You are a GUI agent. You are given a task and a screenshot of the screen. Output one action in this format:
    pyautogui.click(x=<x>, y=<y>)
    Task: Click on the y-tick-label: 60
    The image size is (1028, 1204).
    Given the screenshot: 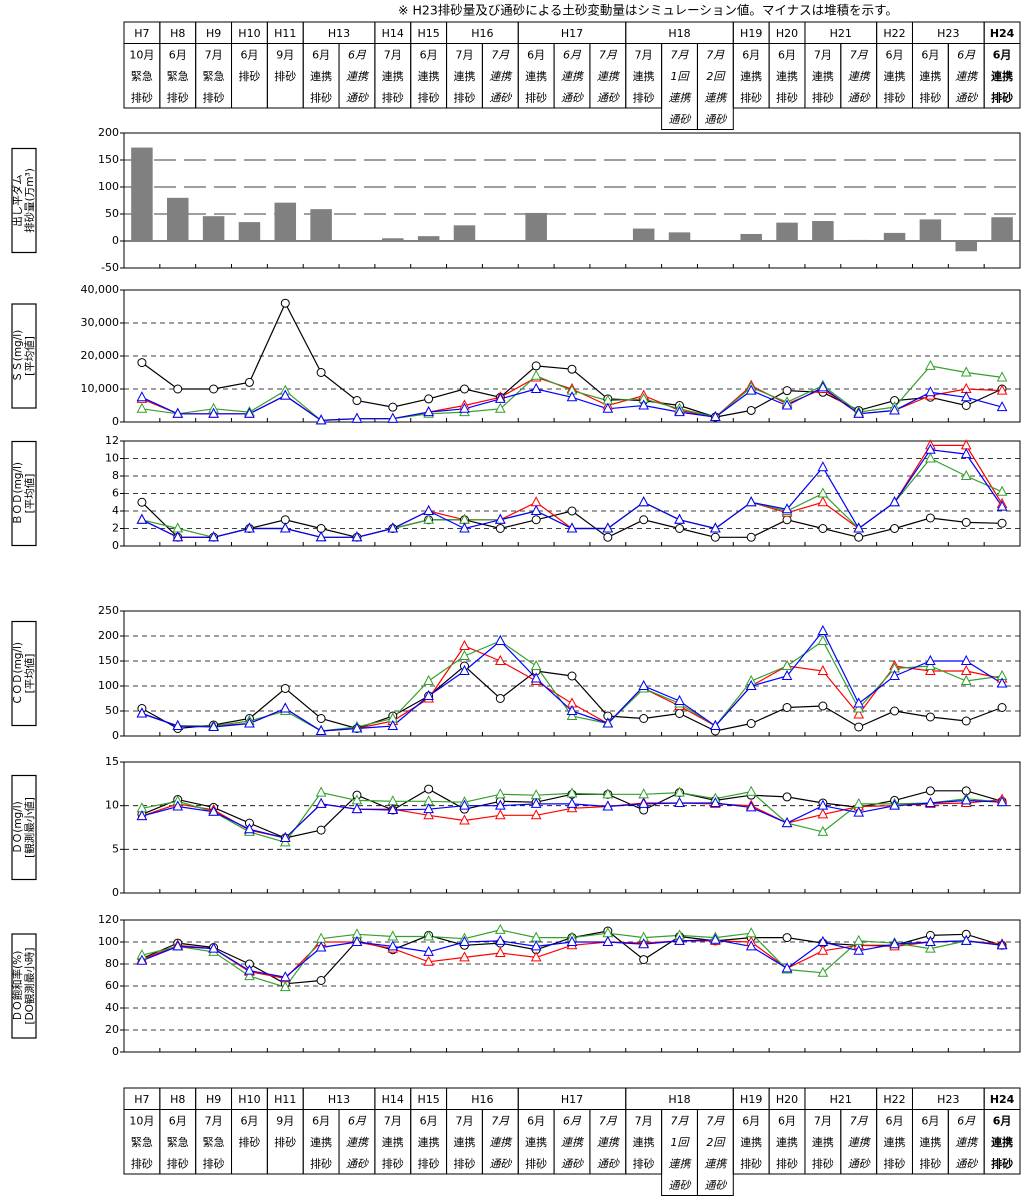 What is the action you would take?
    pyautogui.click(x=112, y=985)
    